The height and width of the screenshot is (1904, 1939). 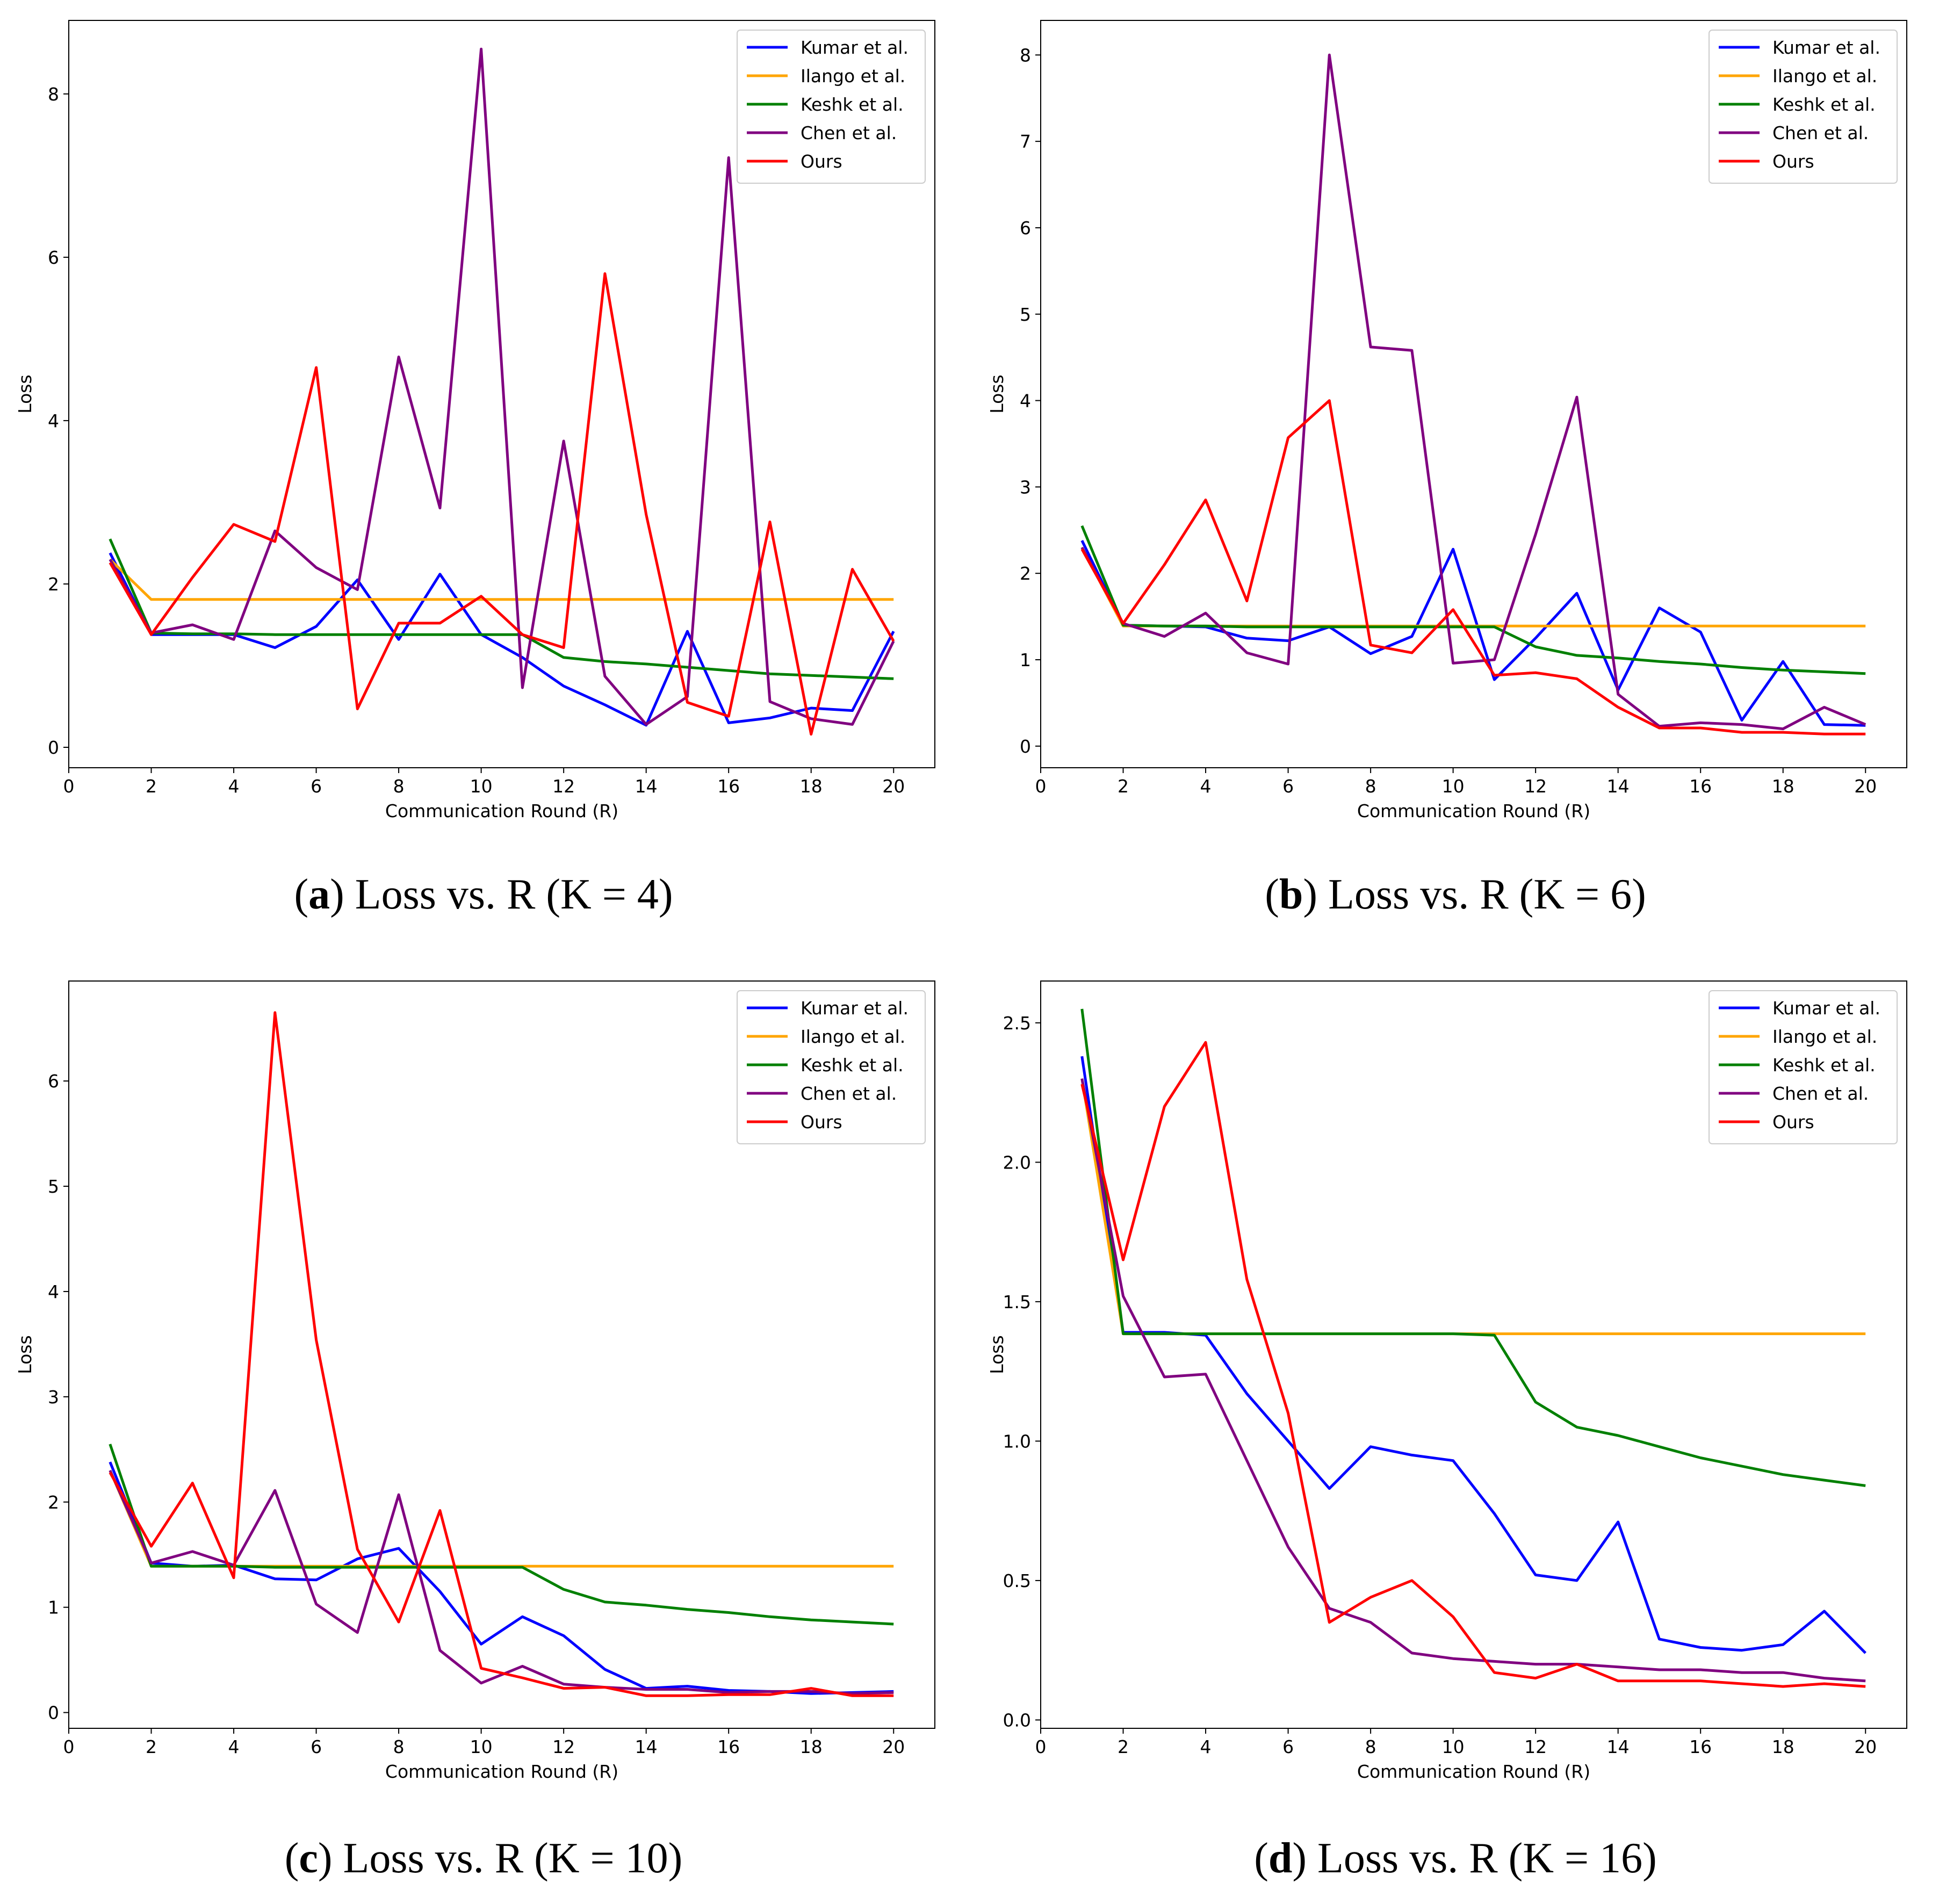 What do you see at coordinates (1453, 786) in the screenshot?
I see `x-tick-label: 10` at bounding box center [1453, 786].